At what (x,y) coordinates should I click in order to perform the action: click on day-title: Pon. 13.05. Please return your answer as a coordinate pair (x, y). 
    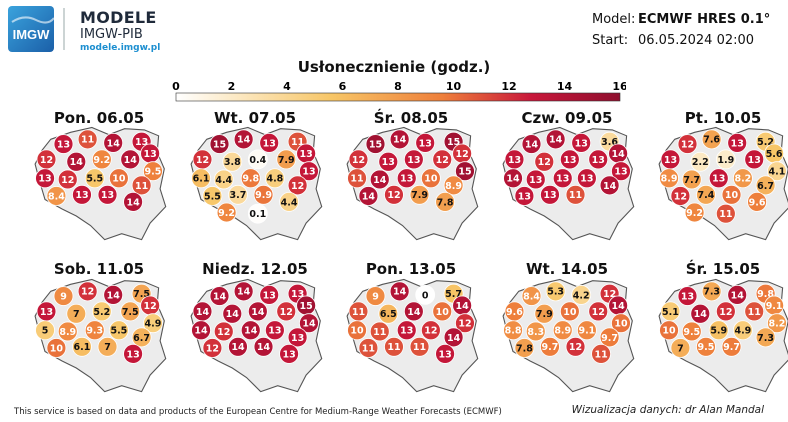
    Looking at the image, I should click on (411, 269).